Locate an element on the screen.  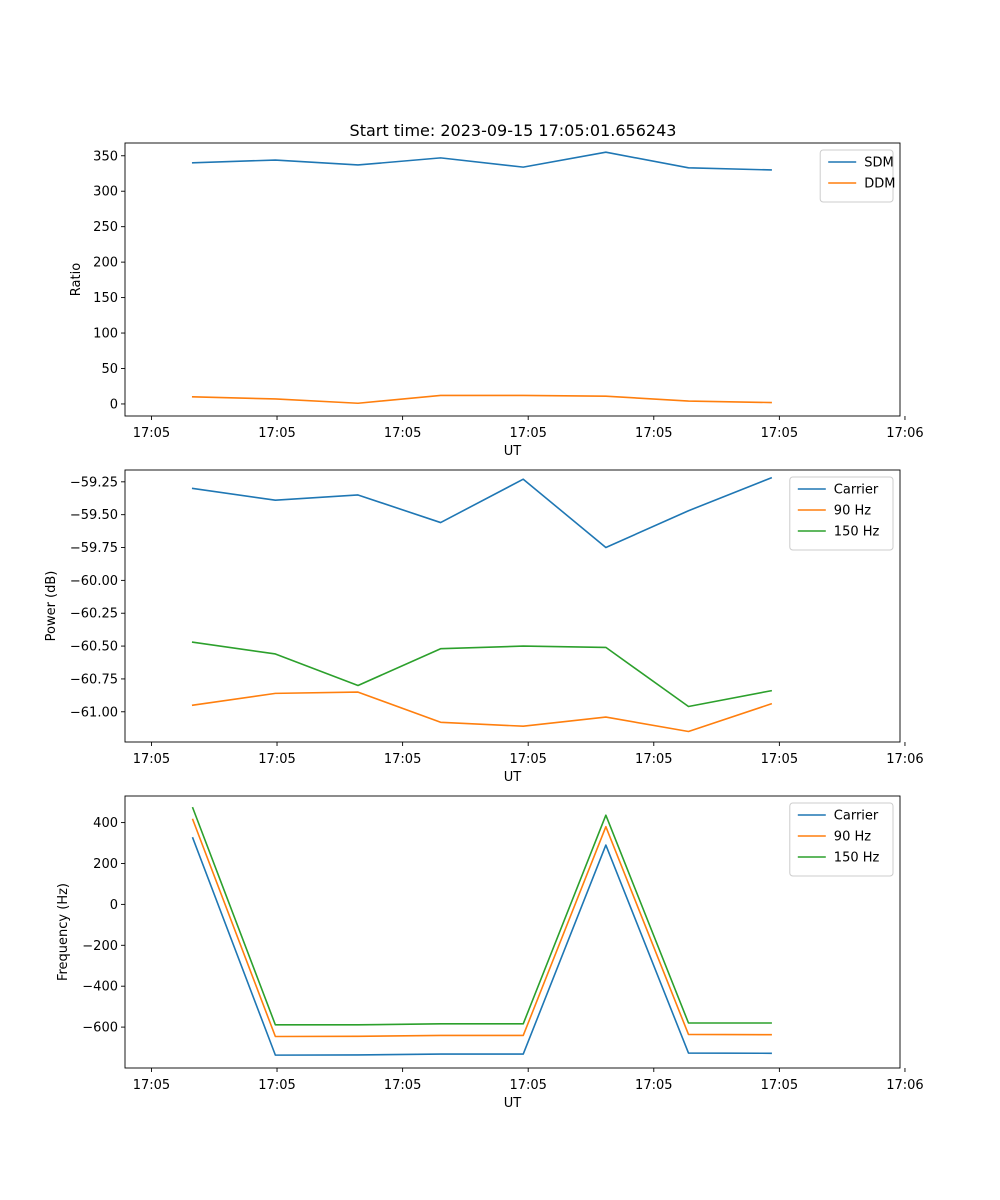
power-xaxis-title: UT is located at coordinates (513, 777).